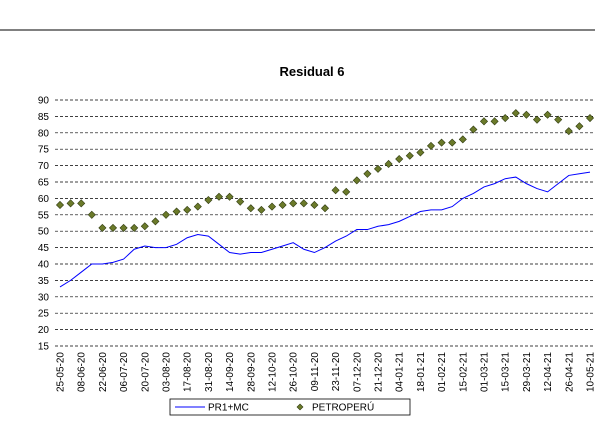 The height and width of the screenshot is (443, 595). What do you see at coordinates (300, 407) in the screenshot?
I see `legend-marker` at bounding box center [300, 407].